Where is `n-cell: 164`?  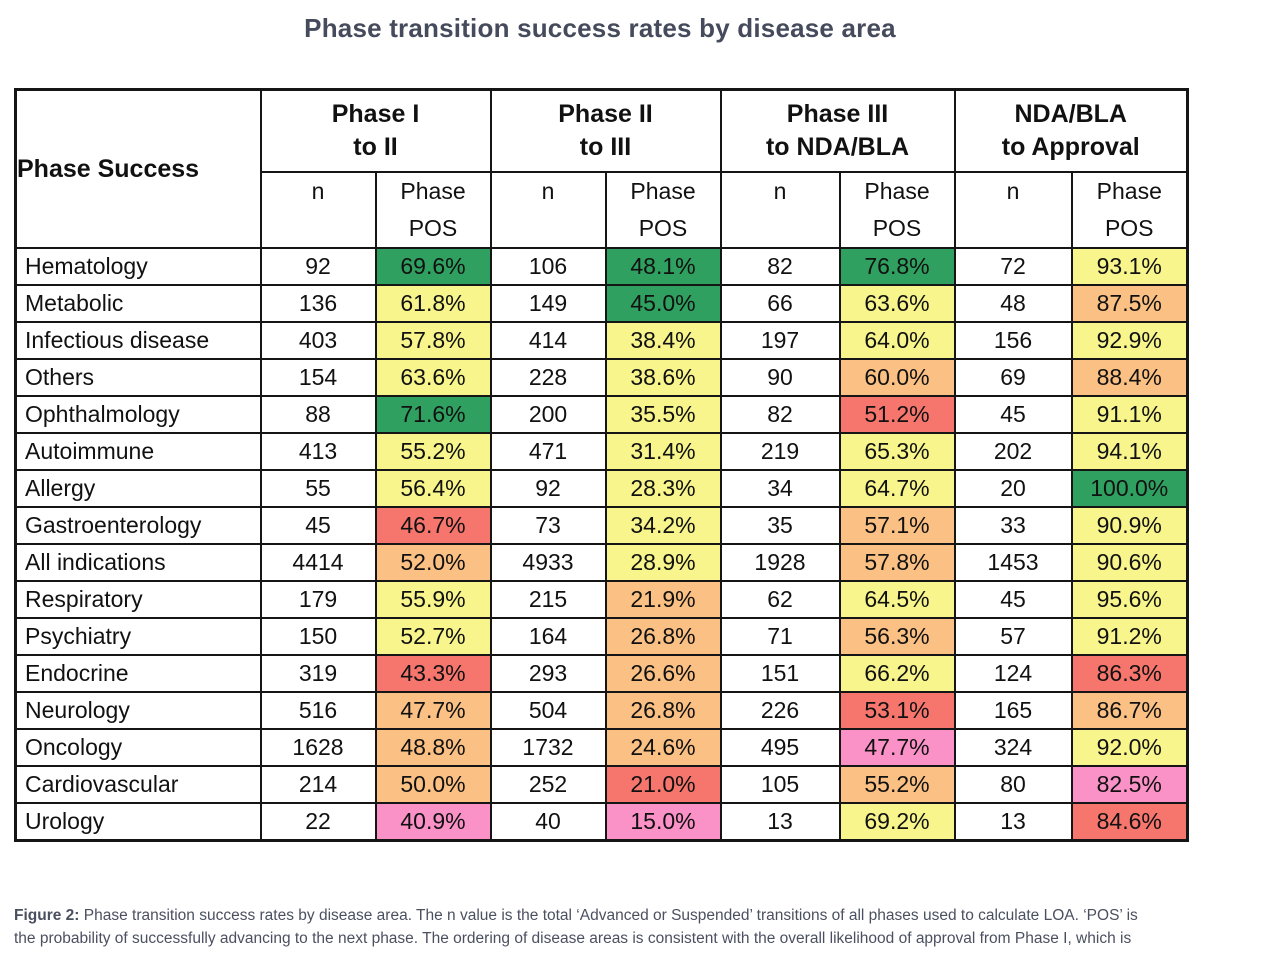 n-cell: 164 is located at coordinates (548, 636).